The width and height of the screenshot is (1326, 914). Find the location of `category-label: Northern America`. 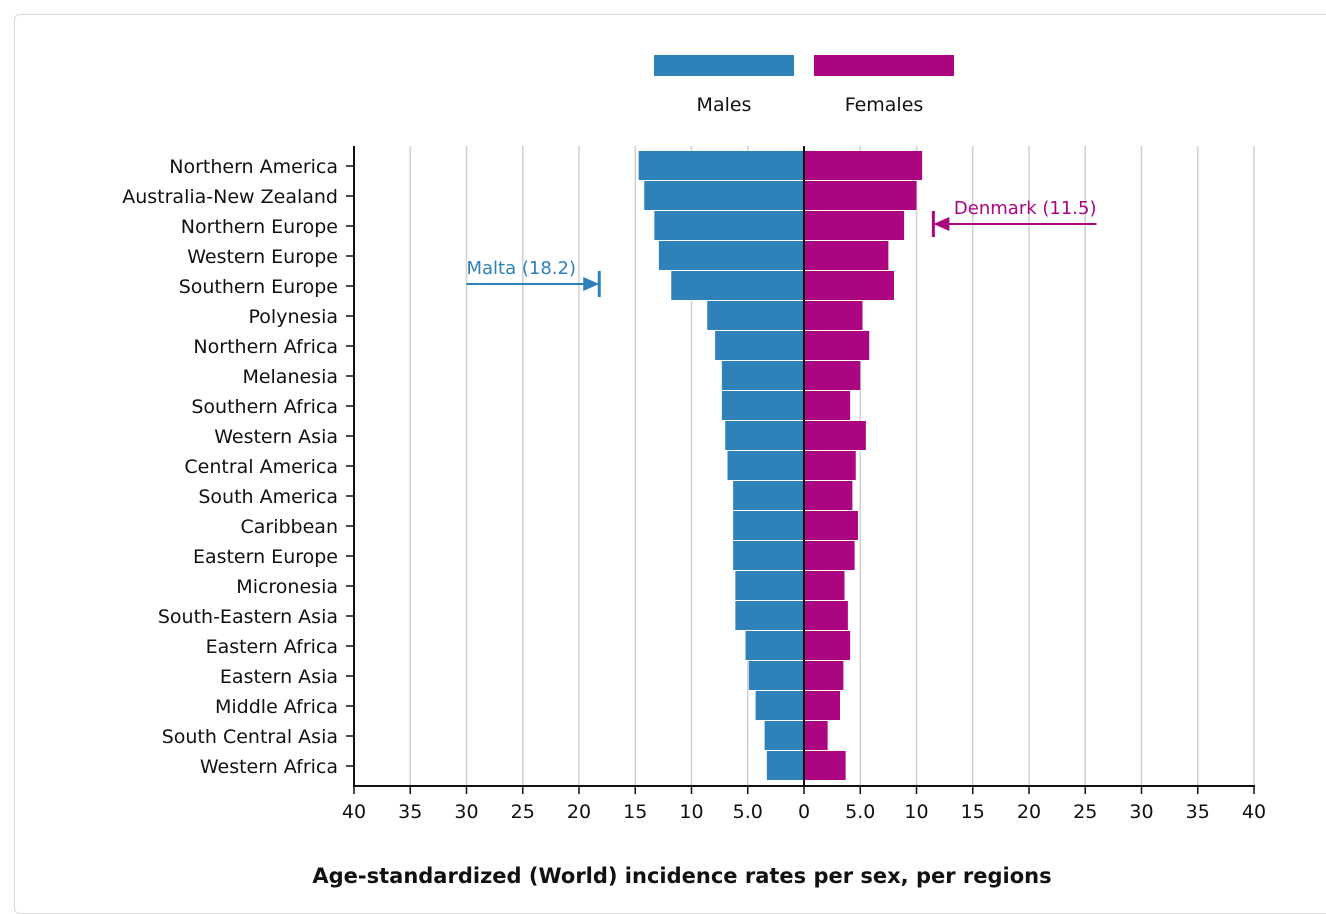

category-label: Northern America is located at coordinates (253, 167).